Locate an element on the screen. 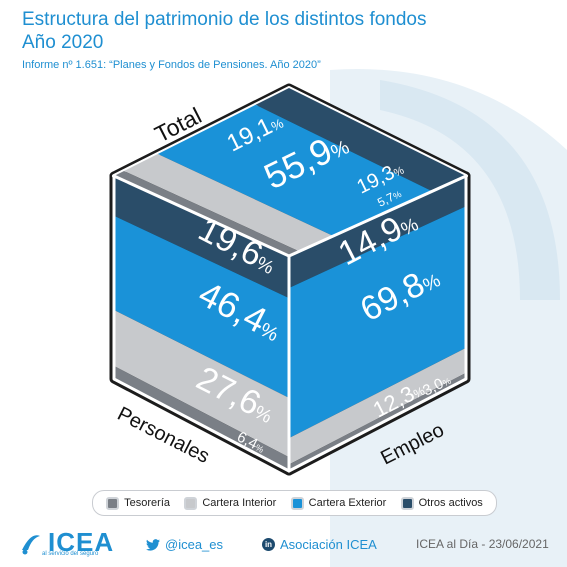 The image size is (567, 567). segment-total-cartera-interior is located at coordinates (229, 203).